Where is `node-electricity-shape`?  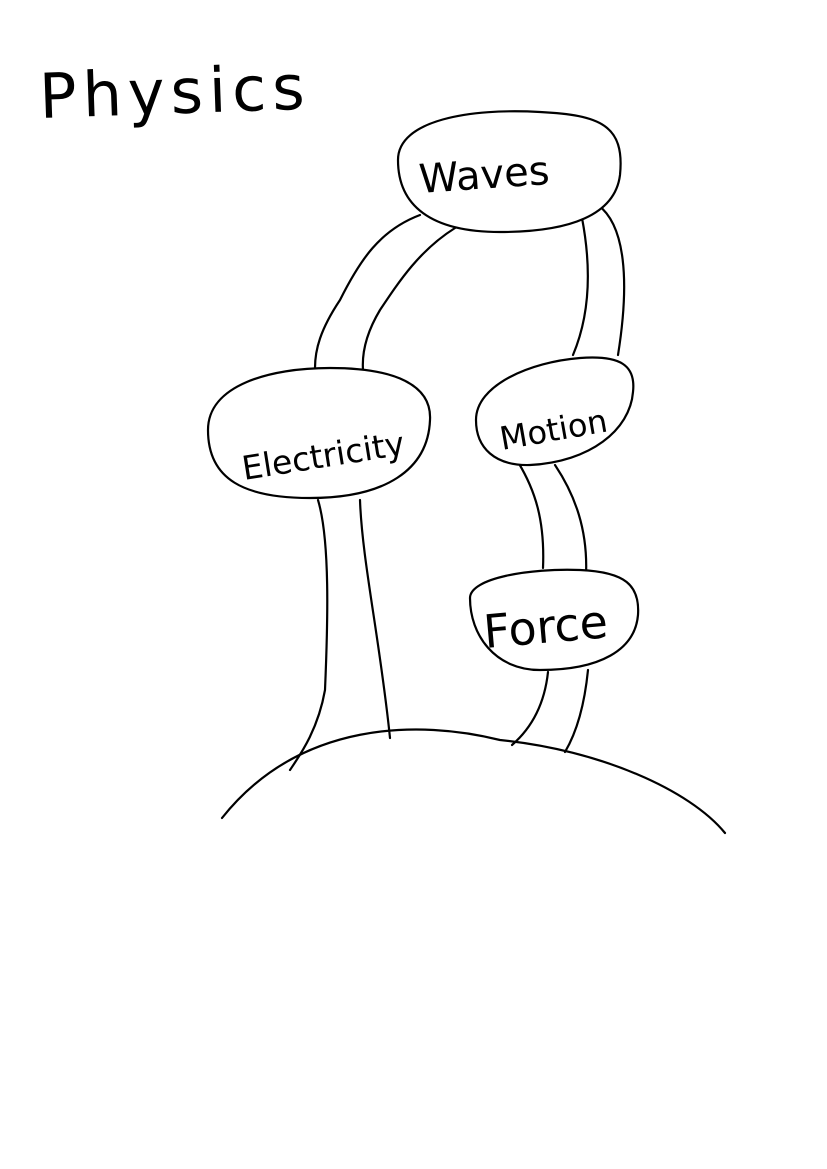
node-electricity-shape is located at coordinates (319, 433).